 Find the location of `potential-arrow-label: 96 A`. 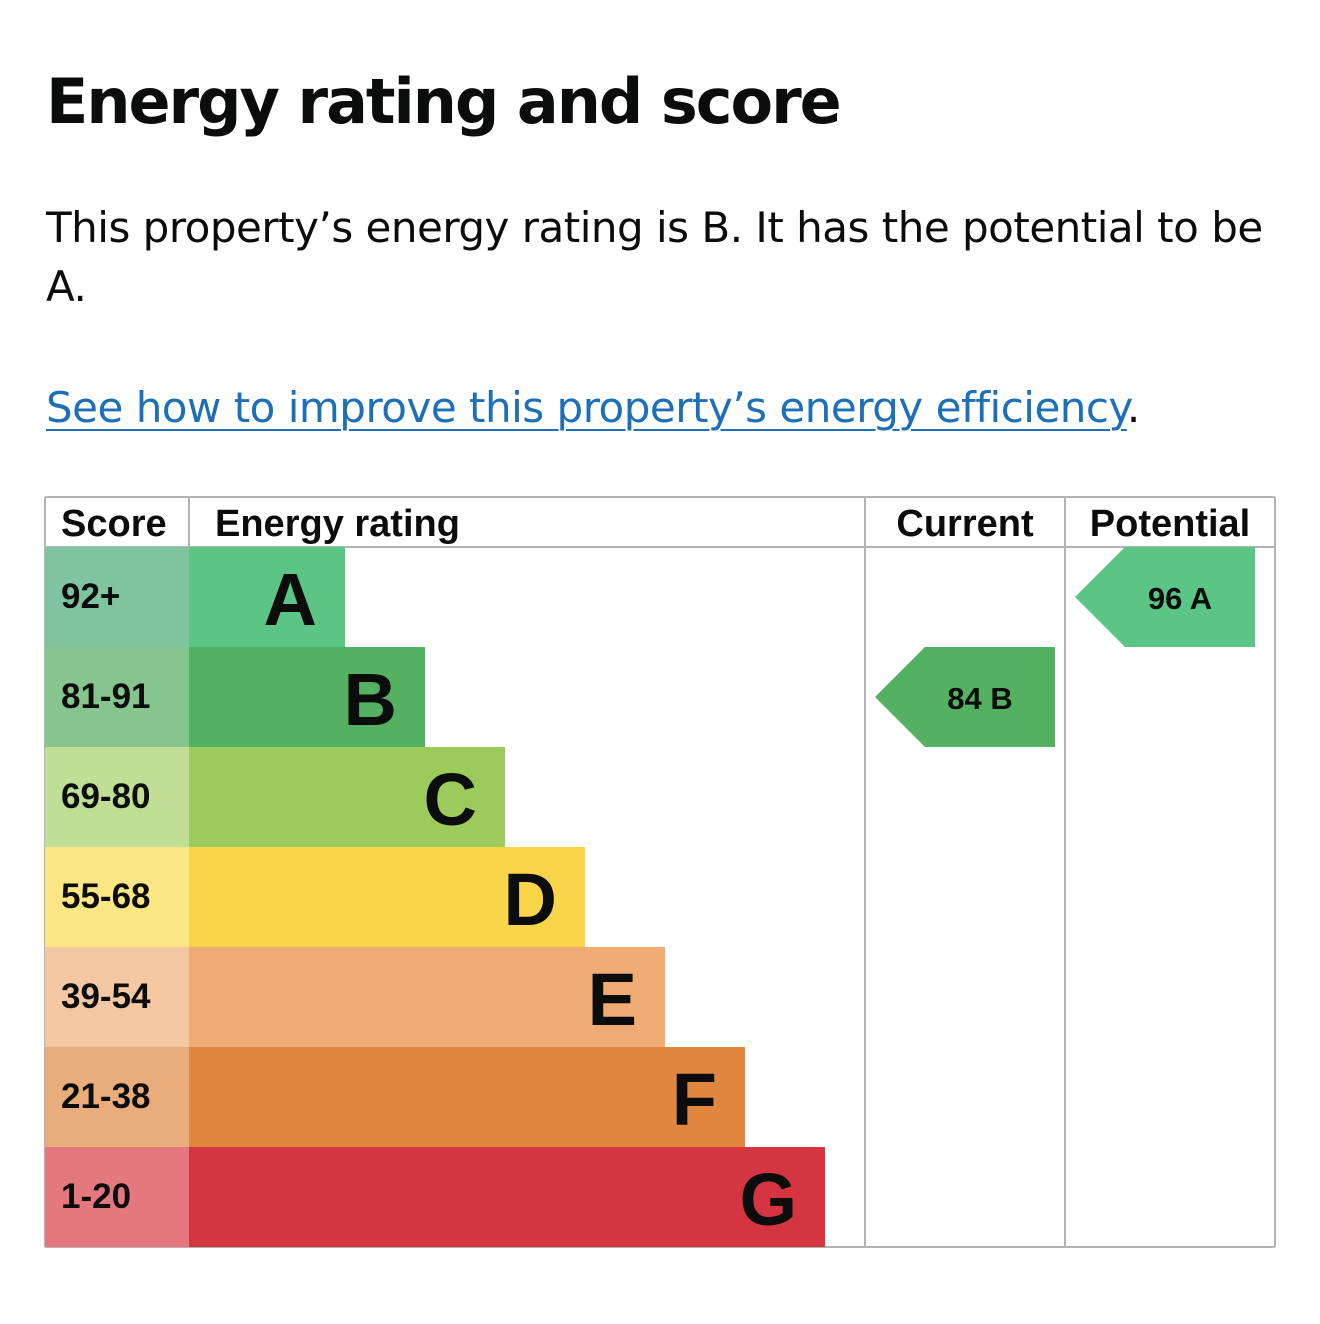

potential-arrow-label: 96 A is located at coordinates (1180, 598).